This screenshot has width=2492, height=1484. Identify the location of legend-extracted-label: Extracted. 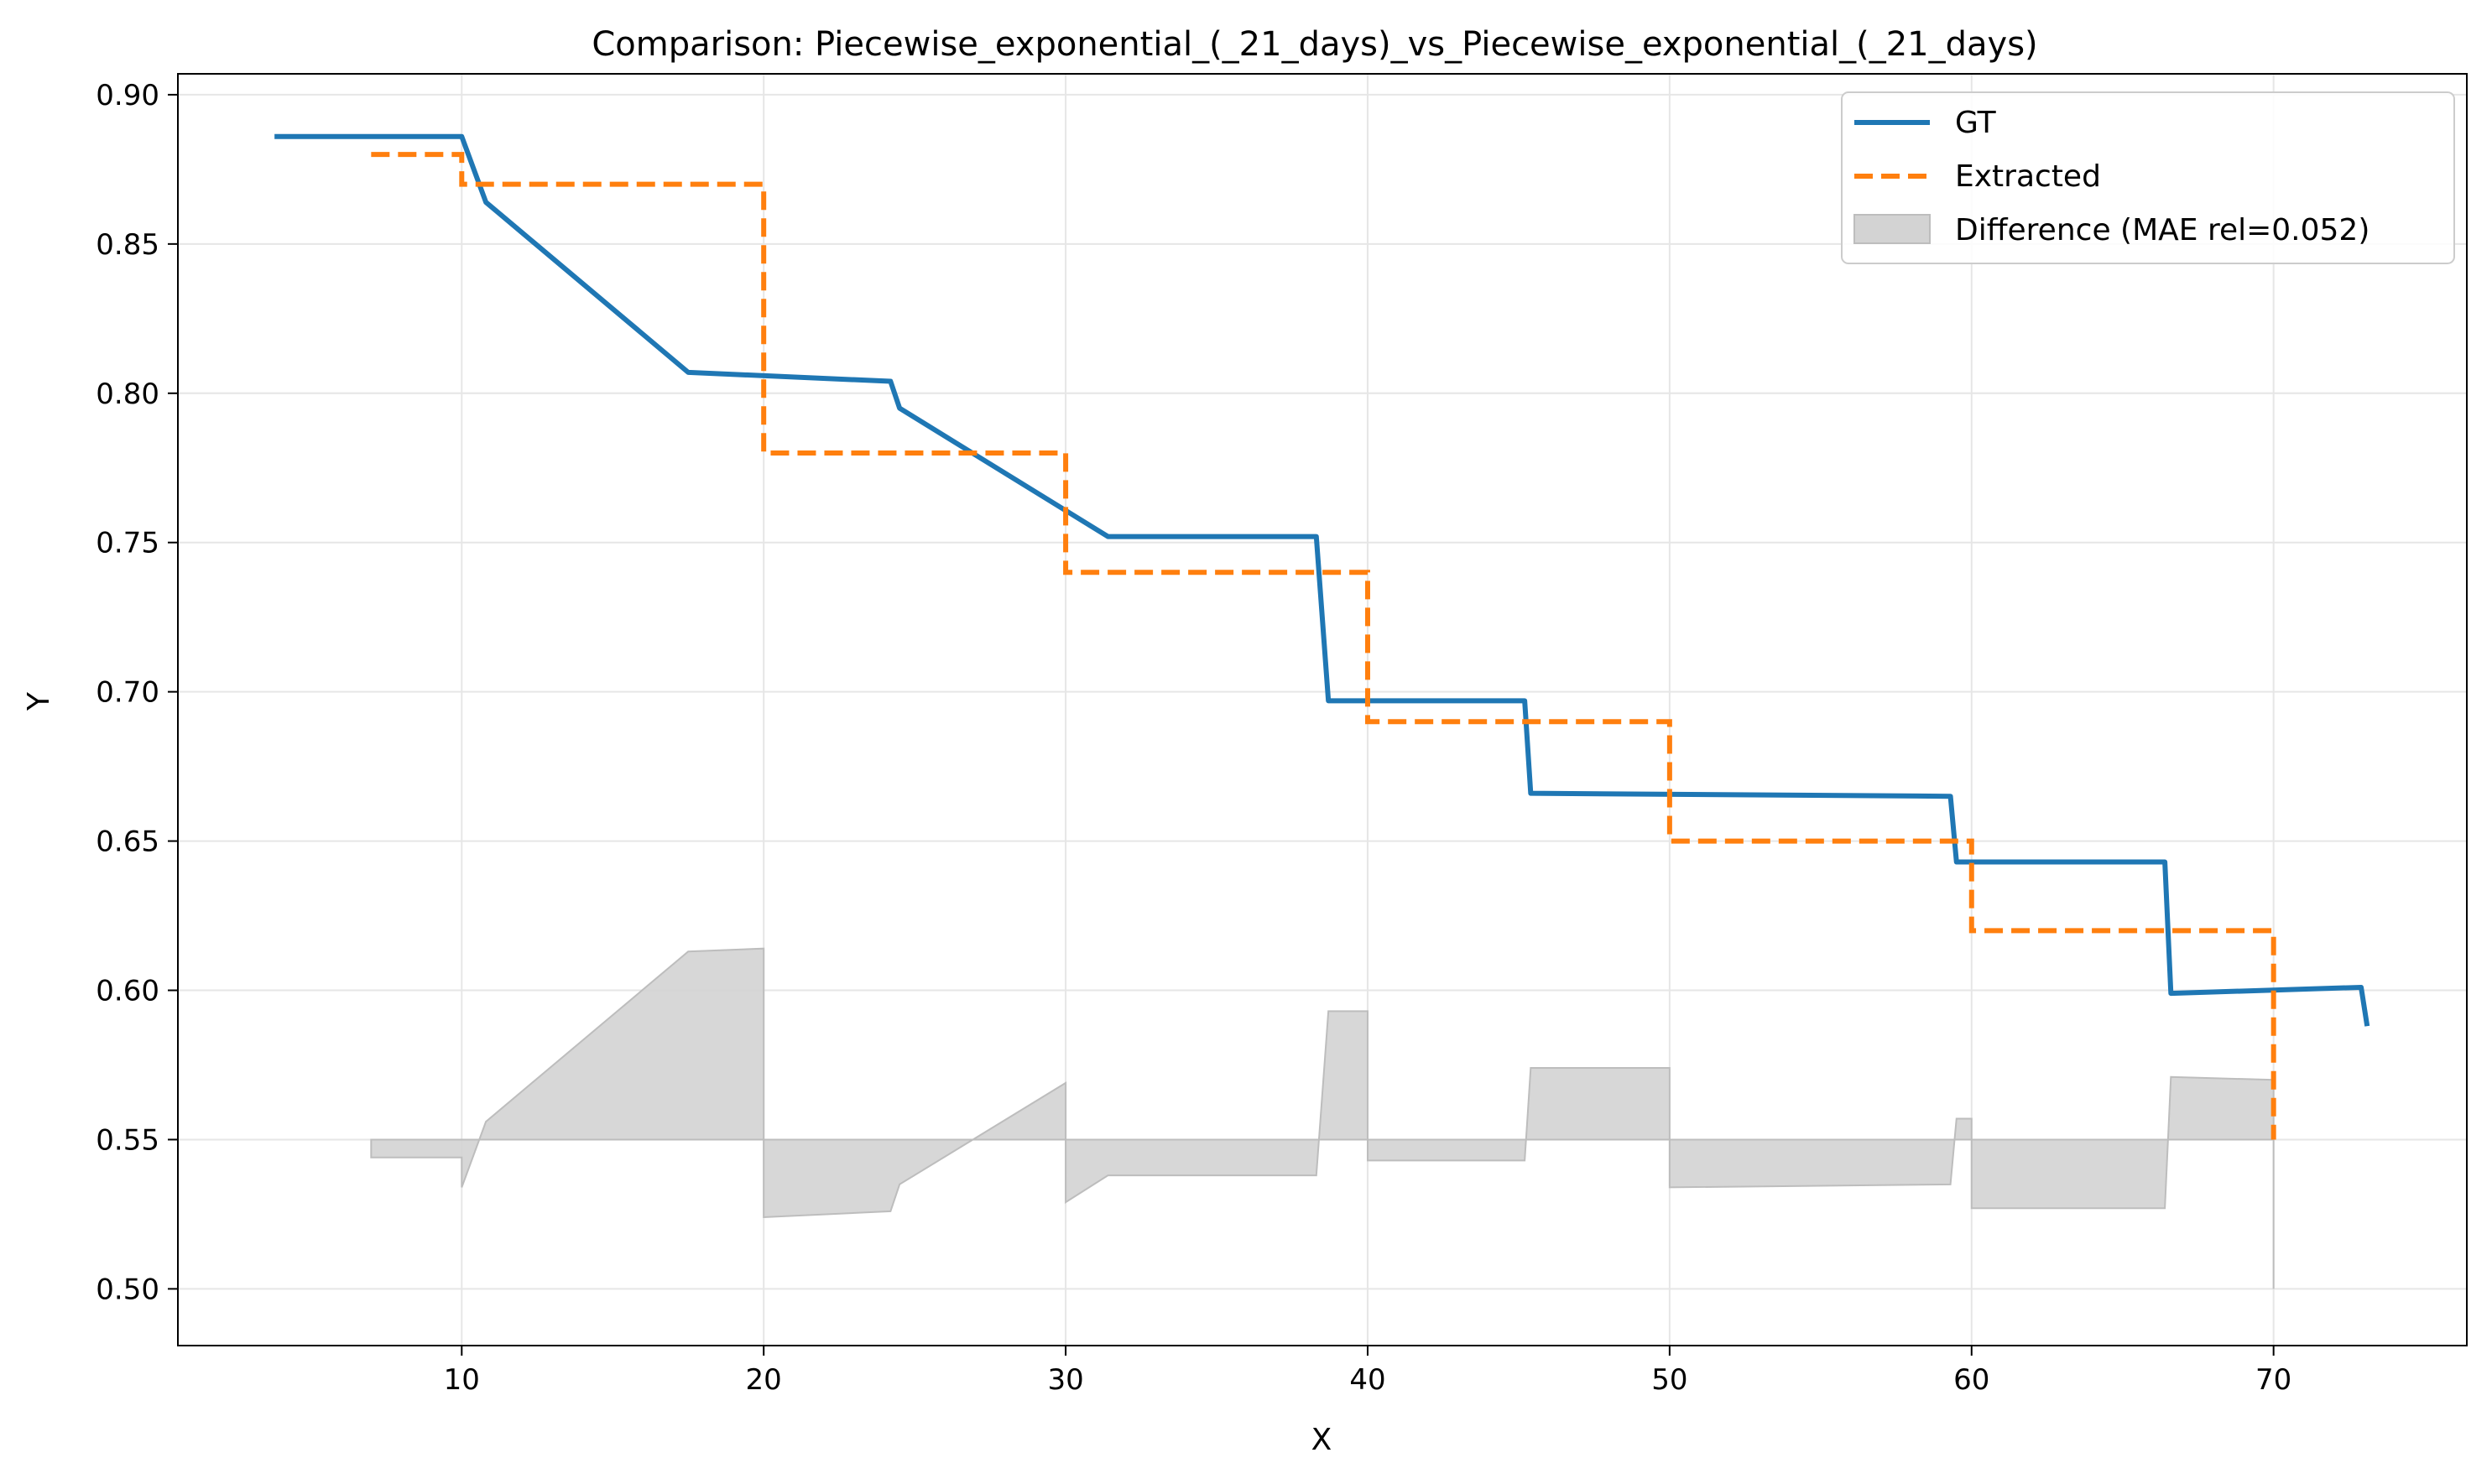
(2028, 176).